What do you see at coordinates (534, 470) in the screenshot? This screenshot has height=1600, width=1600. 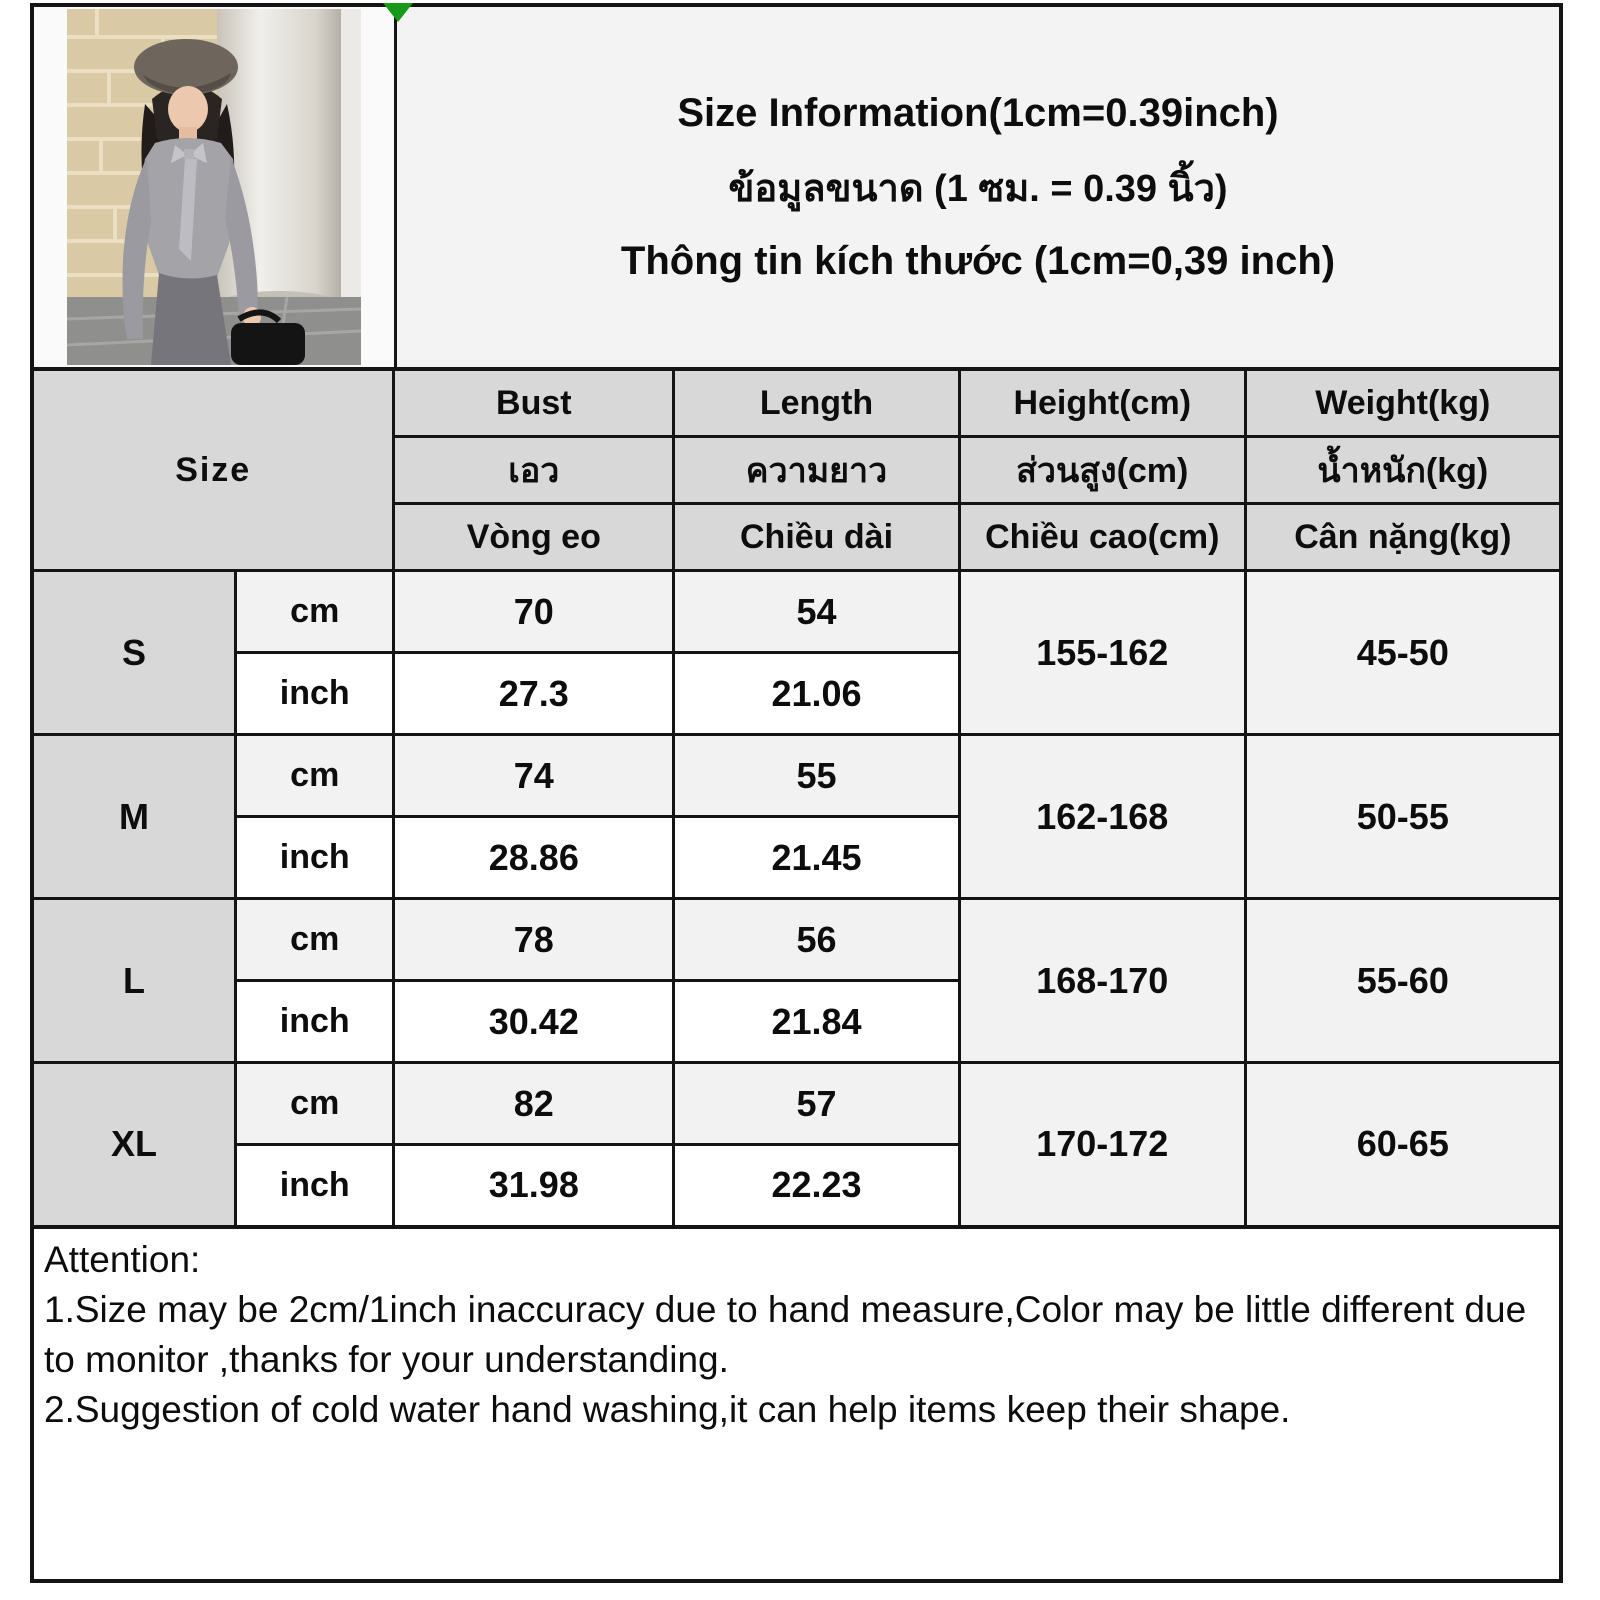 I see `header-bust-th: เอว` at bounding box center [534, 470].